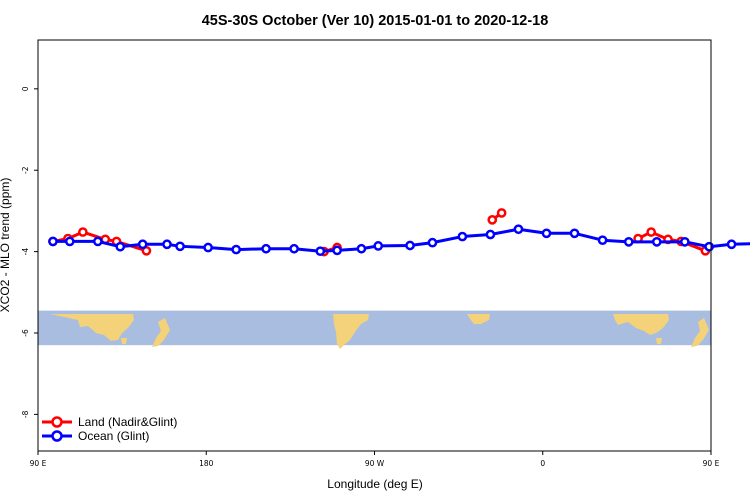  I want to click on x-tick-label: 0, so click(542, 463).